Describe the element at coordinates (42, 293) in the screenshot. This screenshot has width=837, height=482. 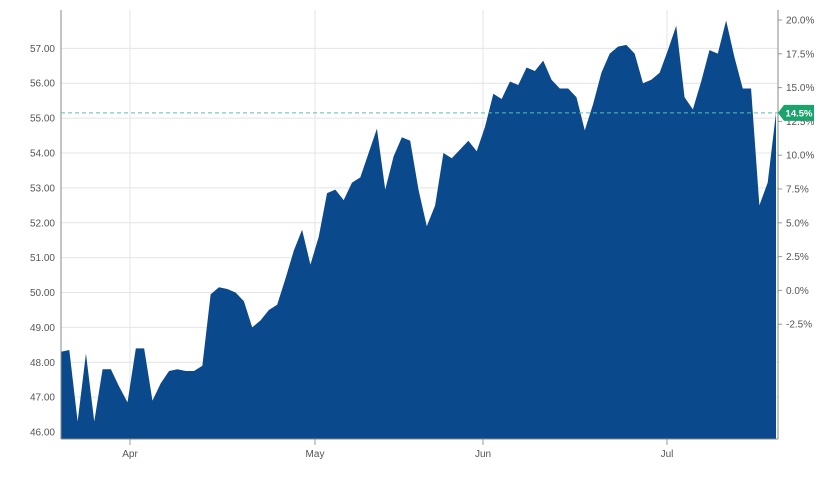
I see `y-tick-label-left: 50.00` at that location.